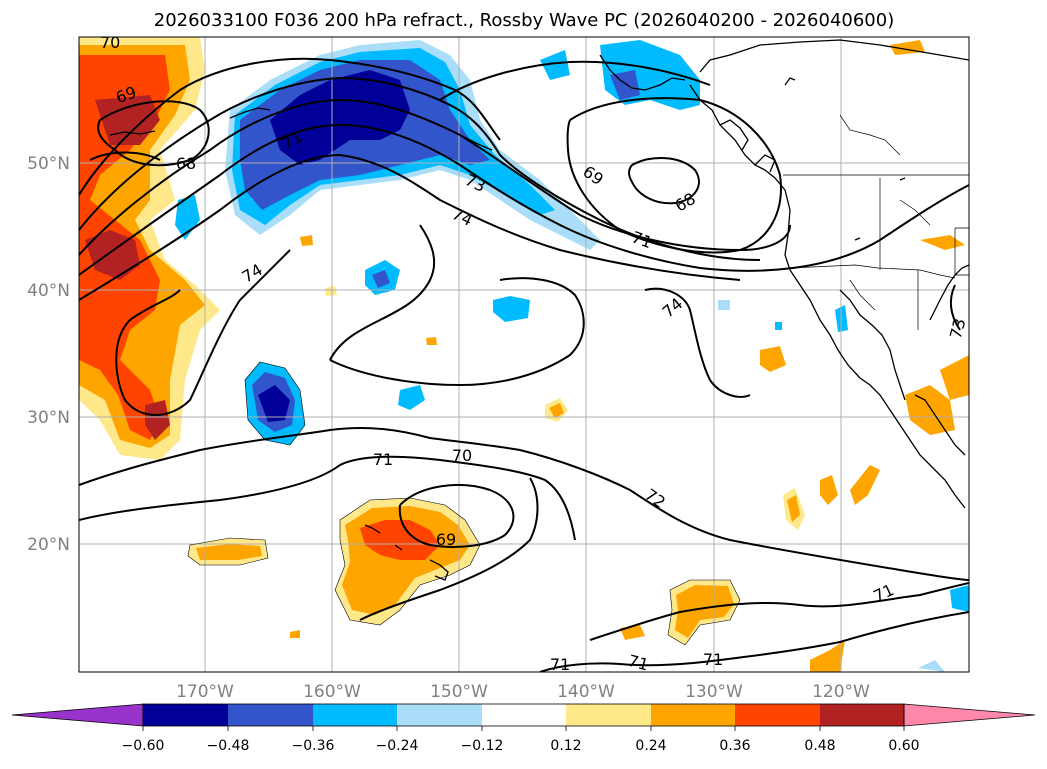  I want to click on contour-label: 73, so click(958, 328).